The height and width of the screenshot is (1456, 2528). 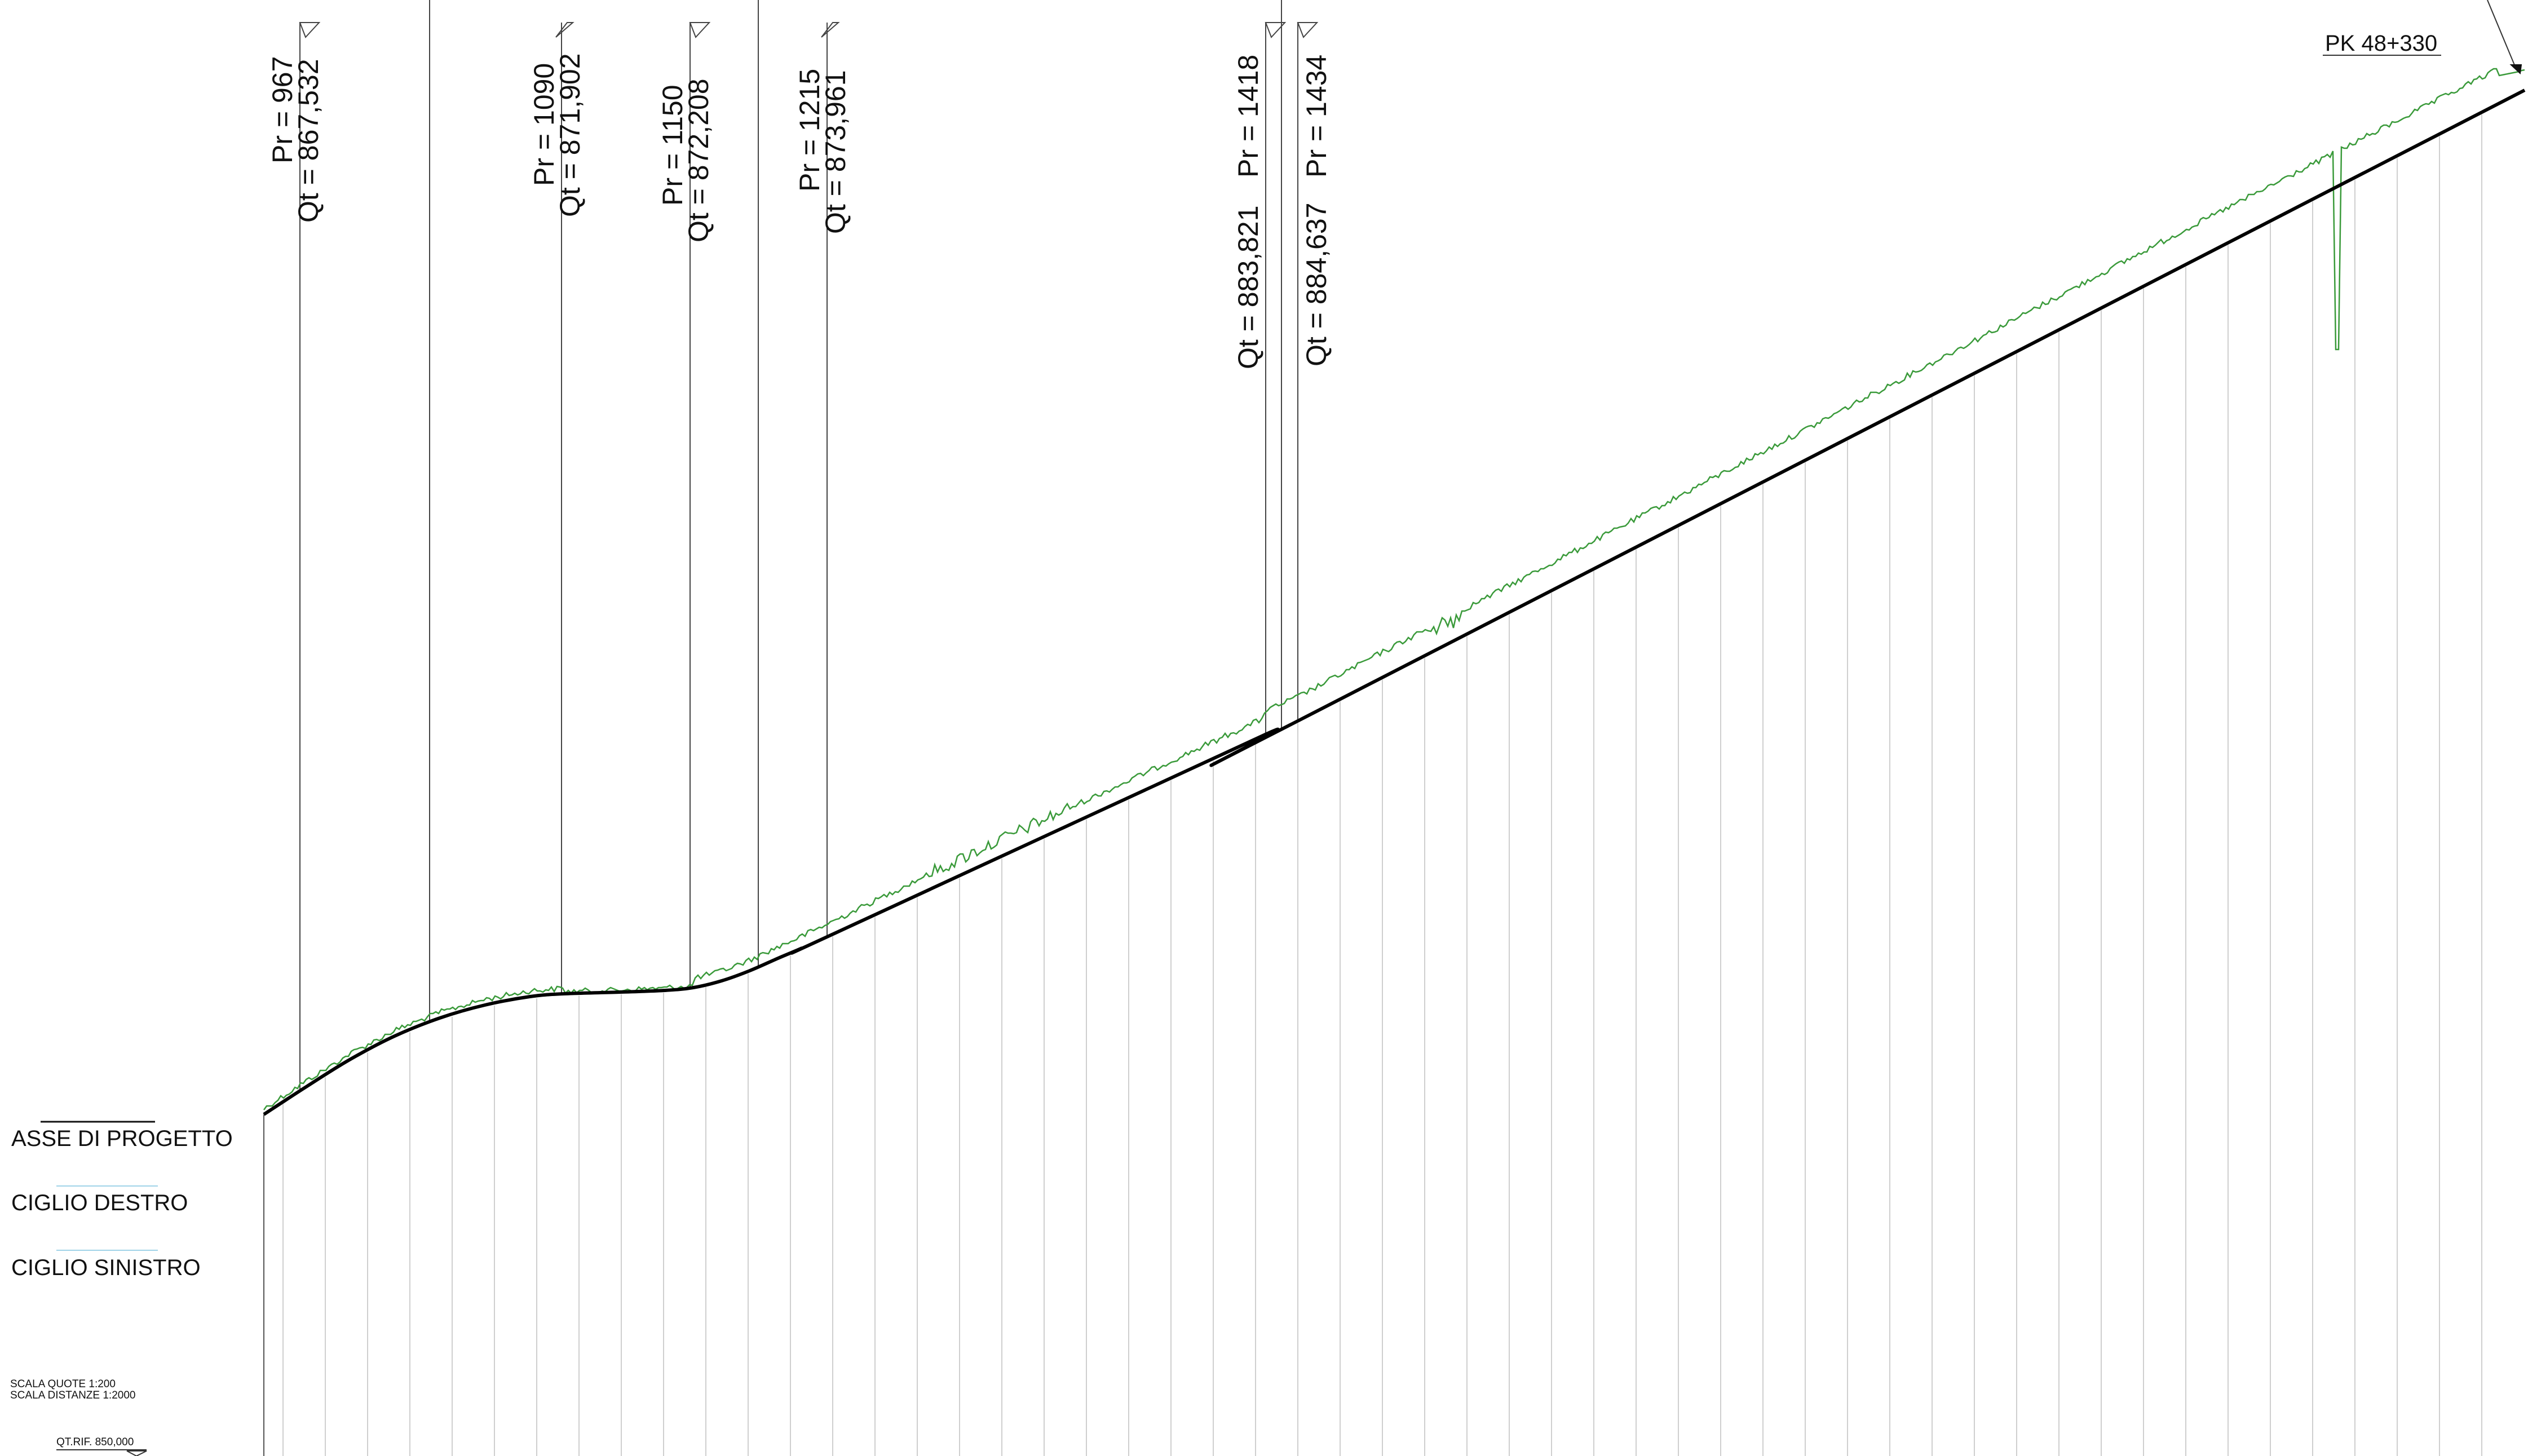 I want to click on station-pr-label: Pr = 1434, so click(x=1316, y=116).